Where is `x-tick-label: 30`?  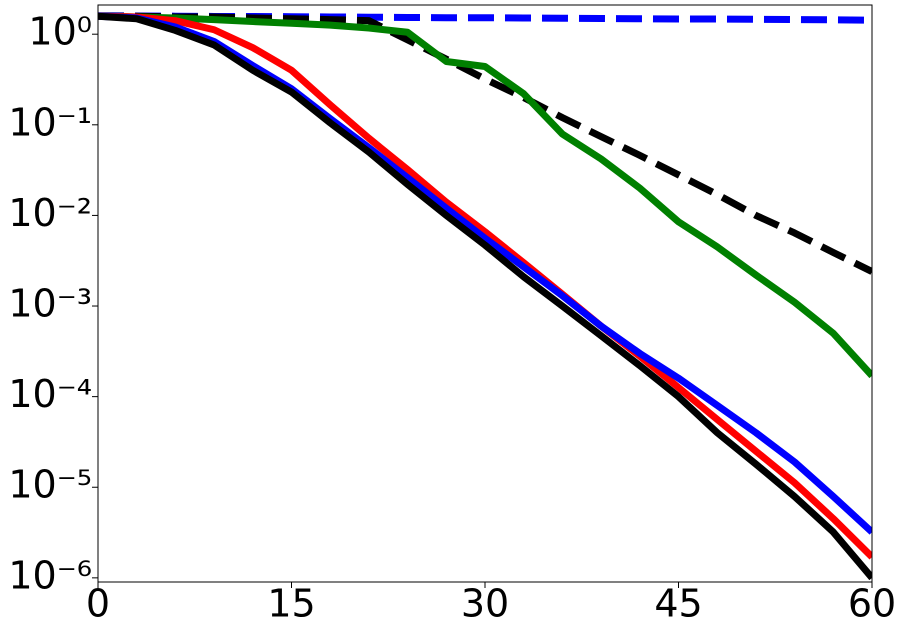
x-tick-label: 30 is located at coordinates (485, 604).